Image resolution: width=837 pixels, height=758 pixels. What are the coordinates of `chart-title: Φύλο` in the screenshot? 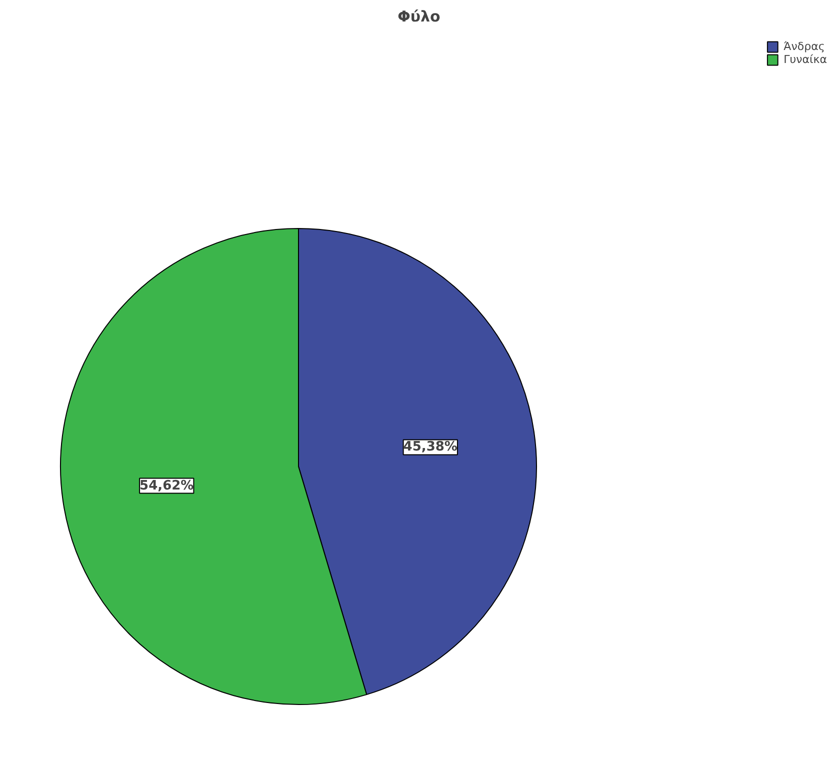 It's located at (419, 17).